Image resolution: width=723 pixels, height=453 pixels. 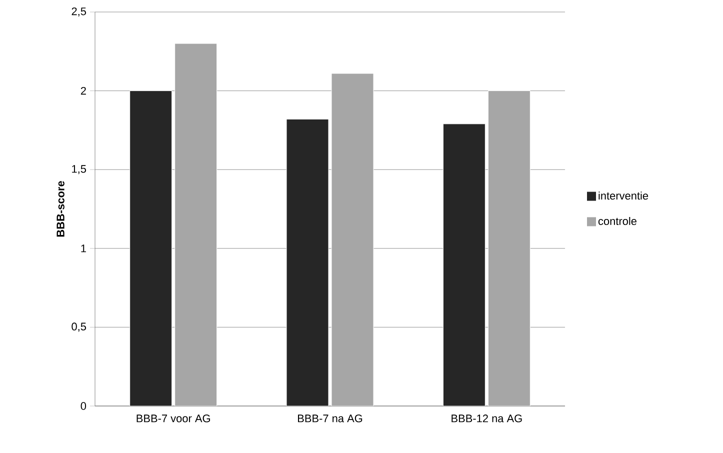 I want to click on y-tick-label: 1, so click(x=83, y=248).